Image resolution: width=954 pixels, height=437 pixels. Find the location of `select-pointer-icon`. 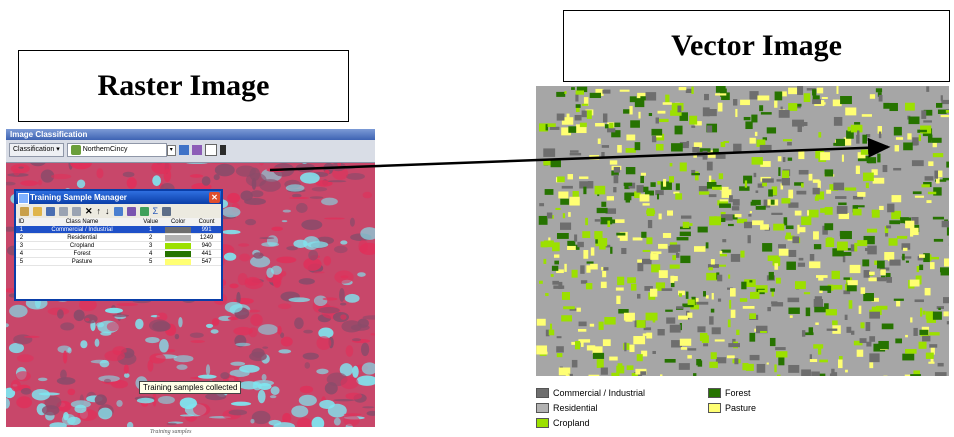

select-pointer-icon is located at coordinates (222, 150).